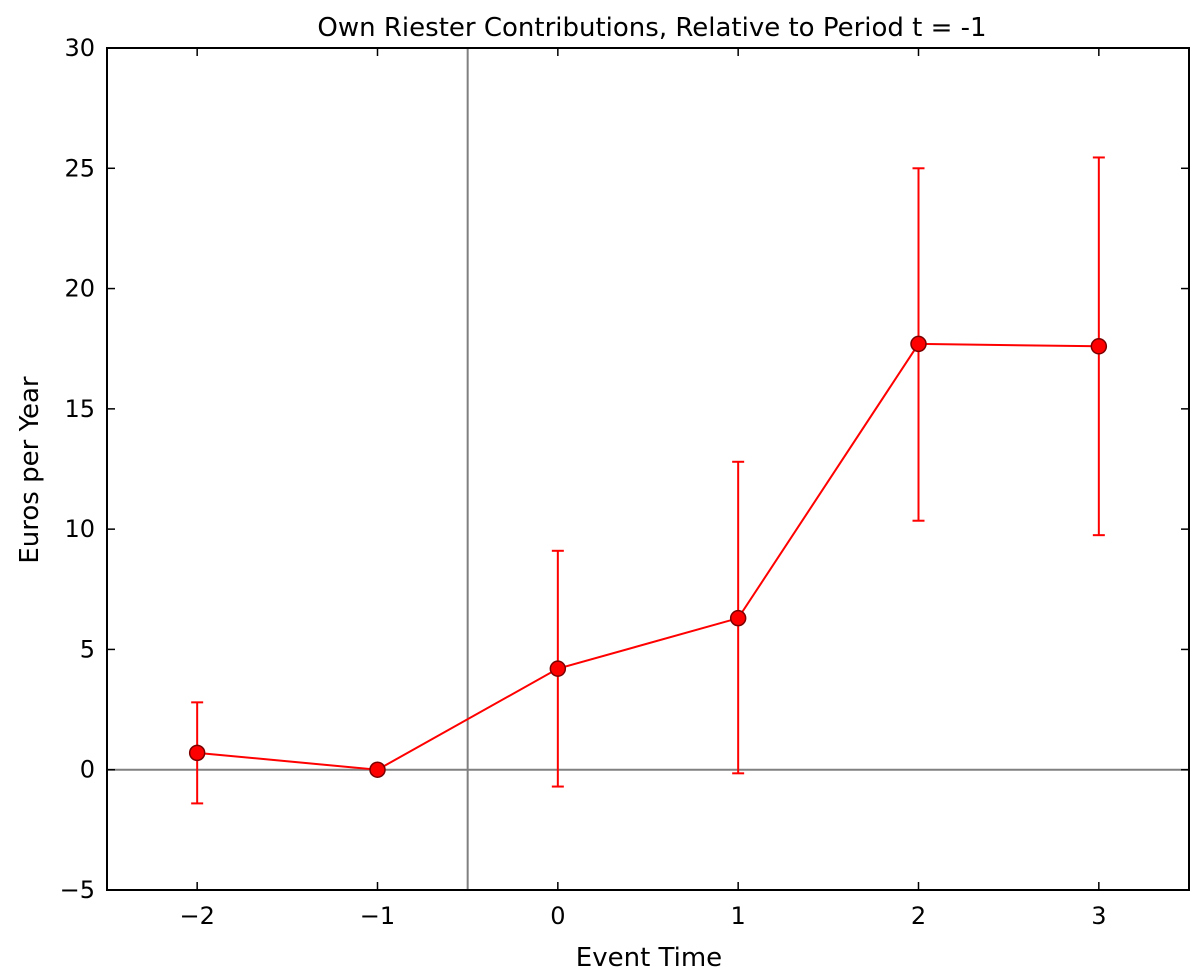 This screenshot has height=976, width=1197. Describe the element at coordinates (918, 916) in the screenshot. I see `x-tick-label: 2` at that location.